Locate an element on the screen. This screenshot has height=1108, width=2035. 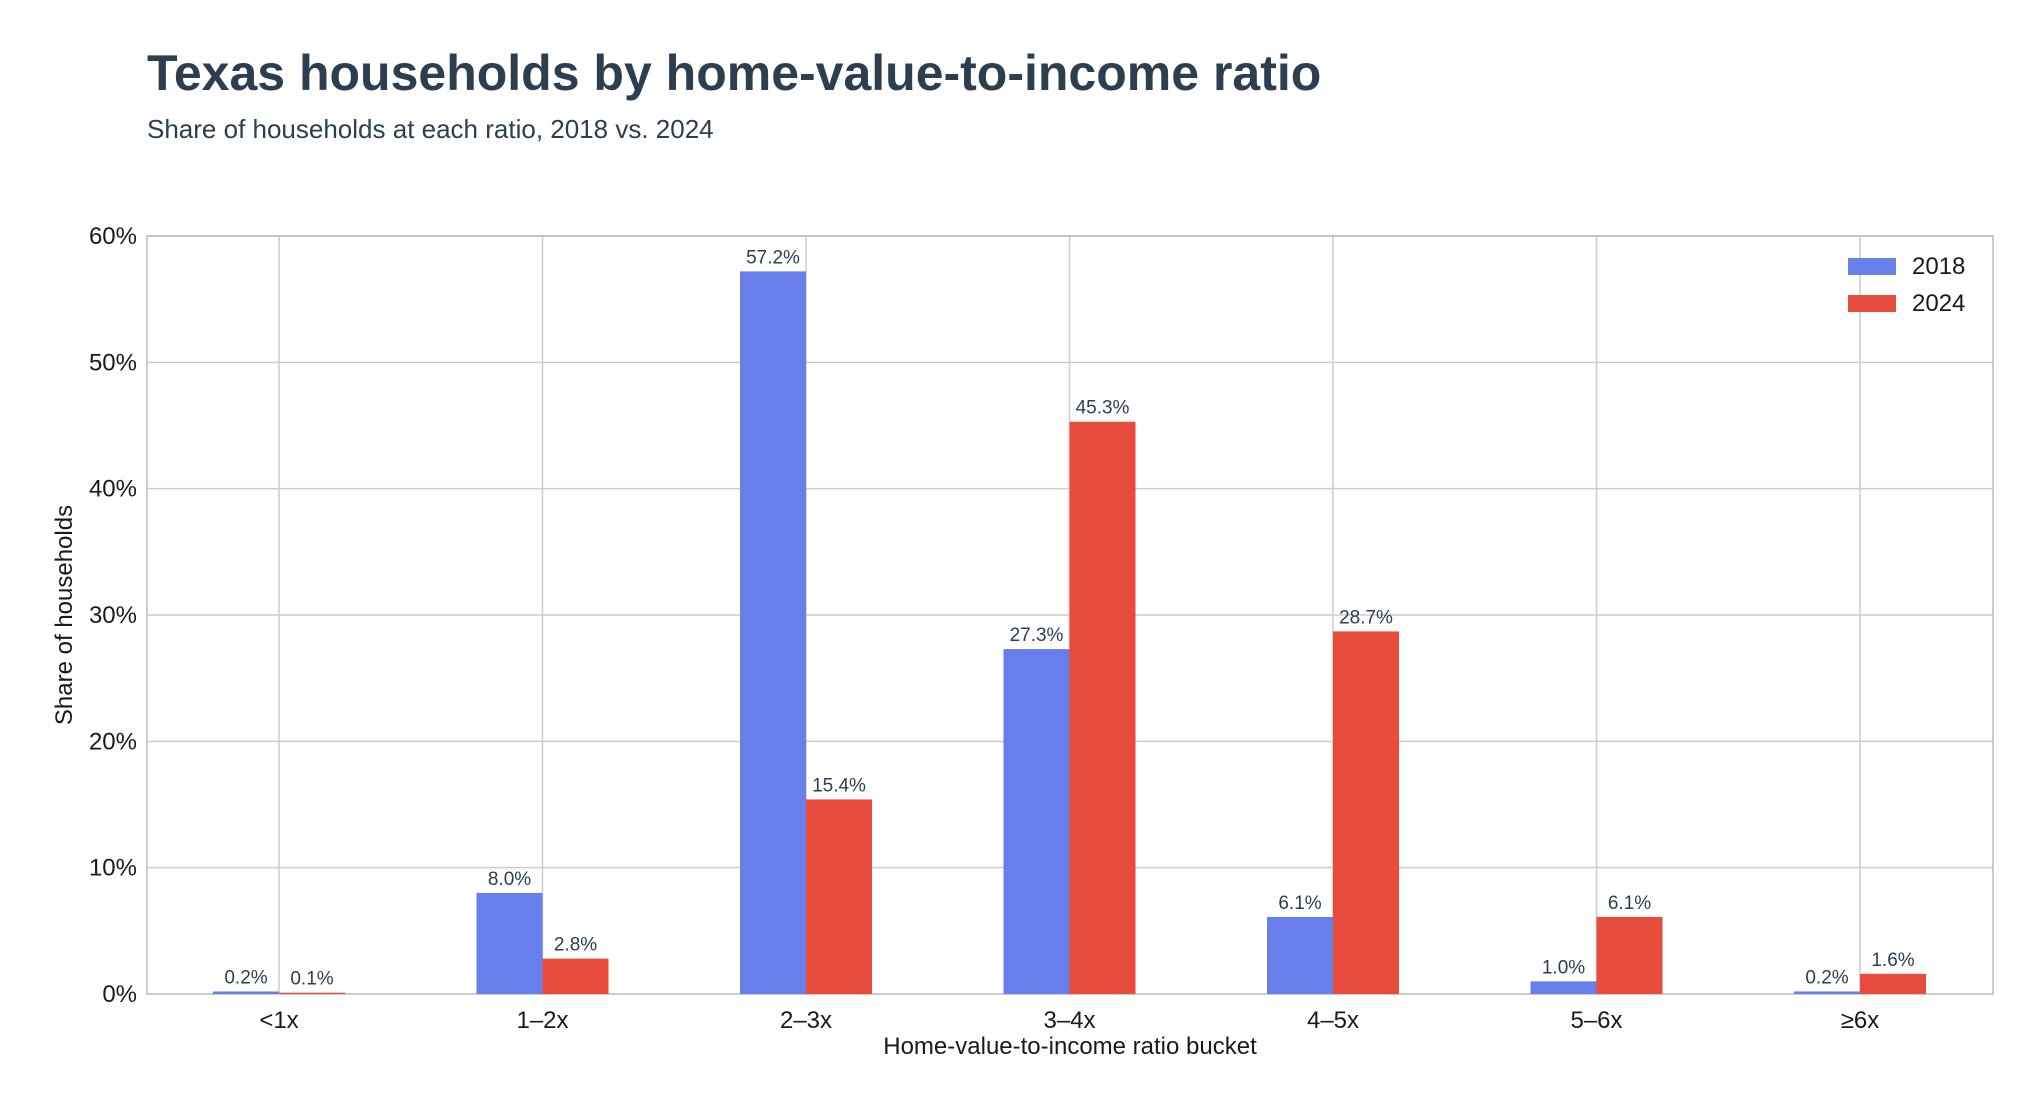
y-tick-label: 20% is located at coordinates (113, 741).